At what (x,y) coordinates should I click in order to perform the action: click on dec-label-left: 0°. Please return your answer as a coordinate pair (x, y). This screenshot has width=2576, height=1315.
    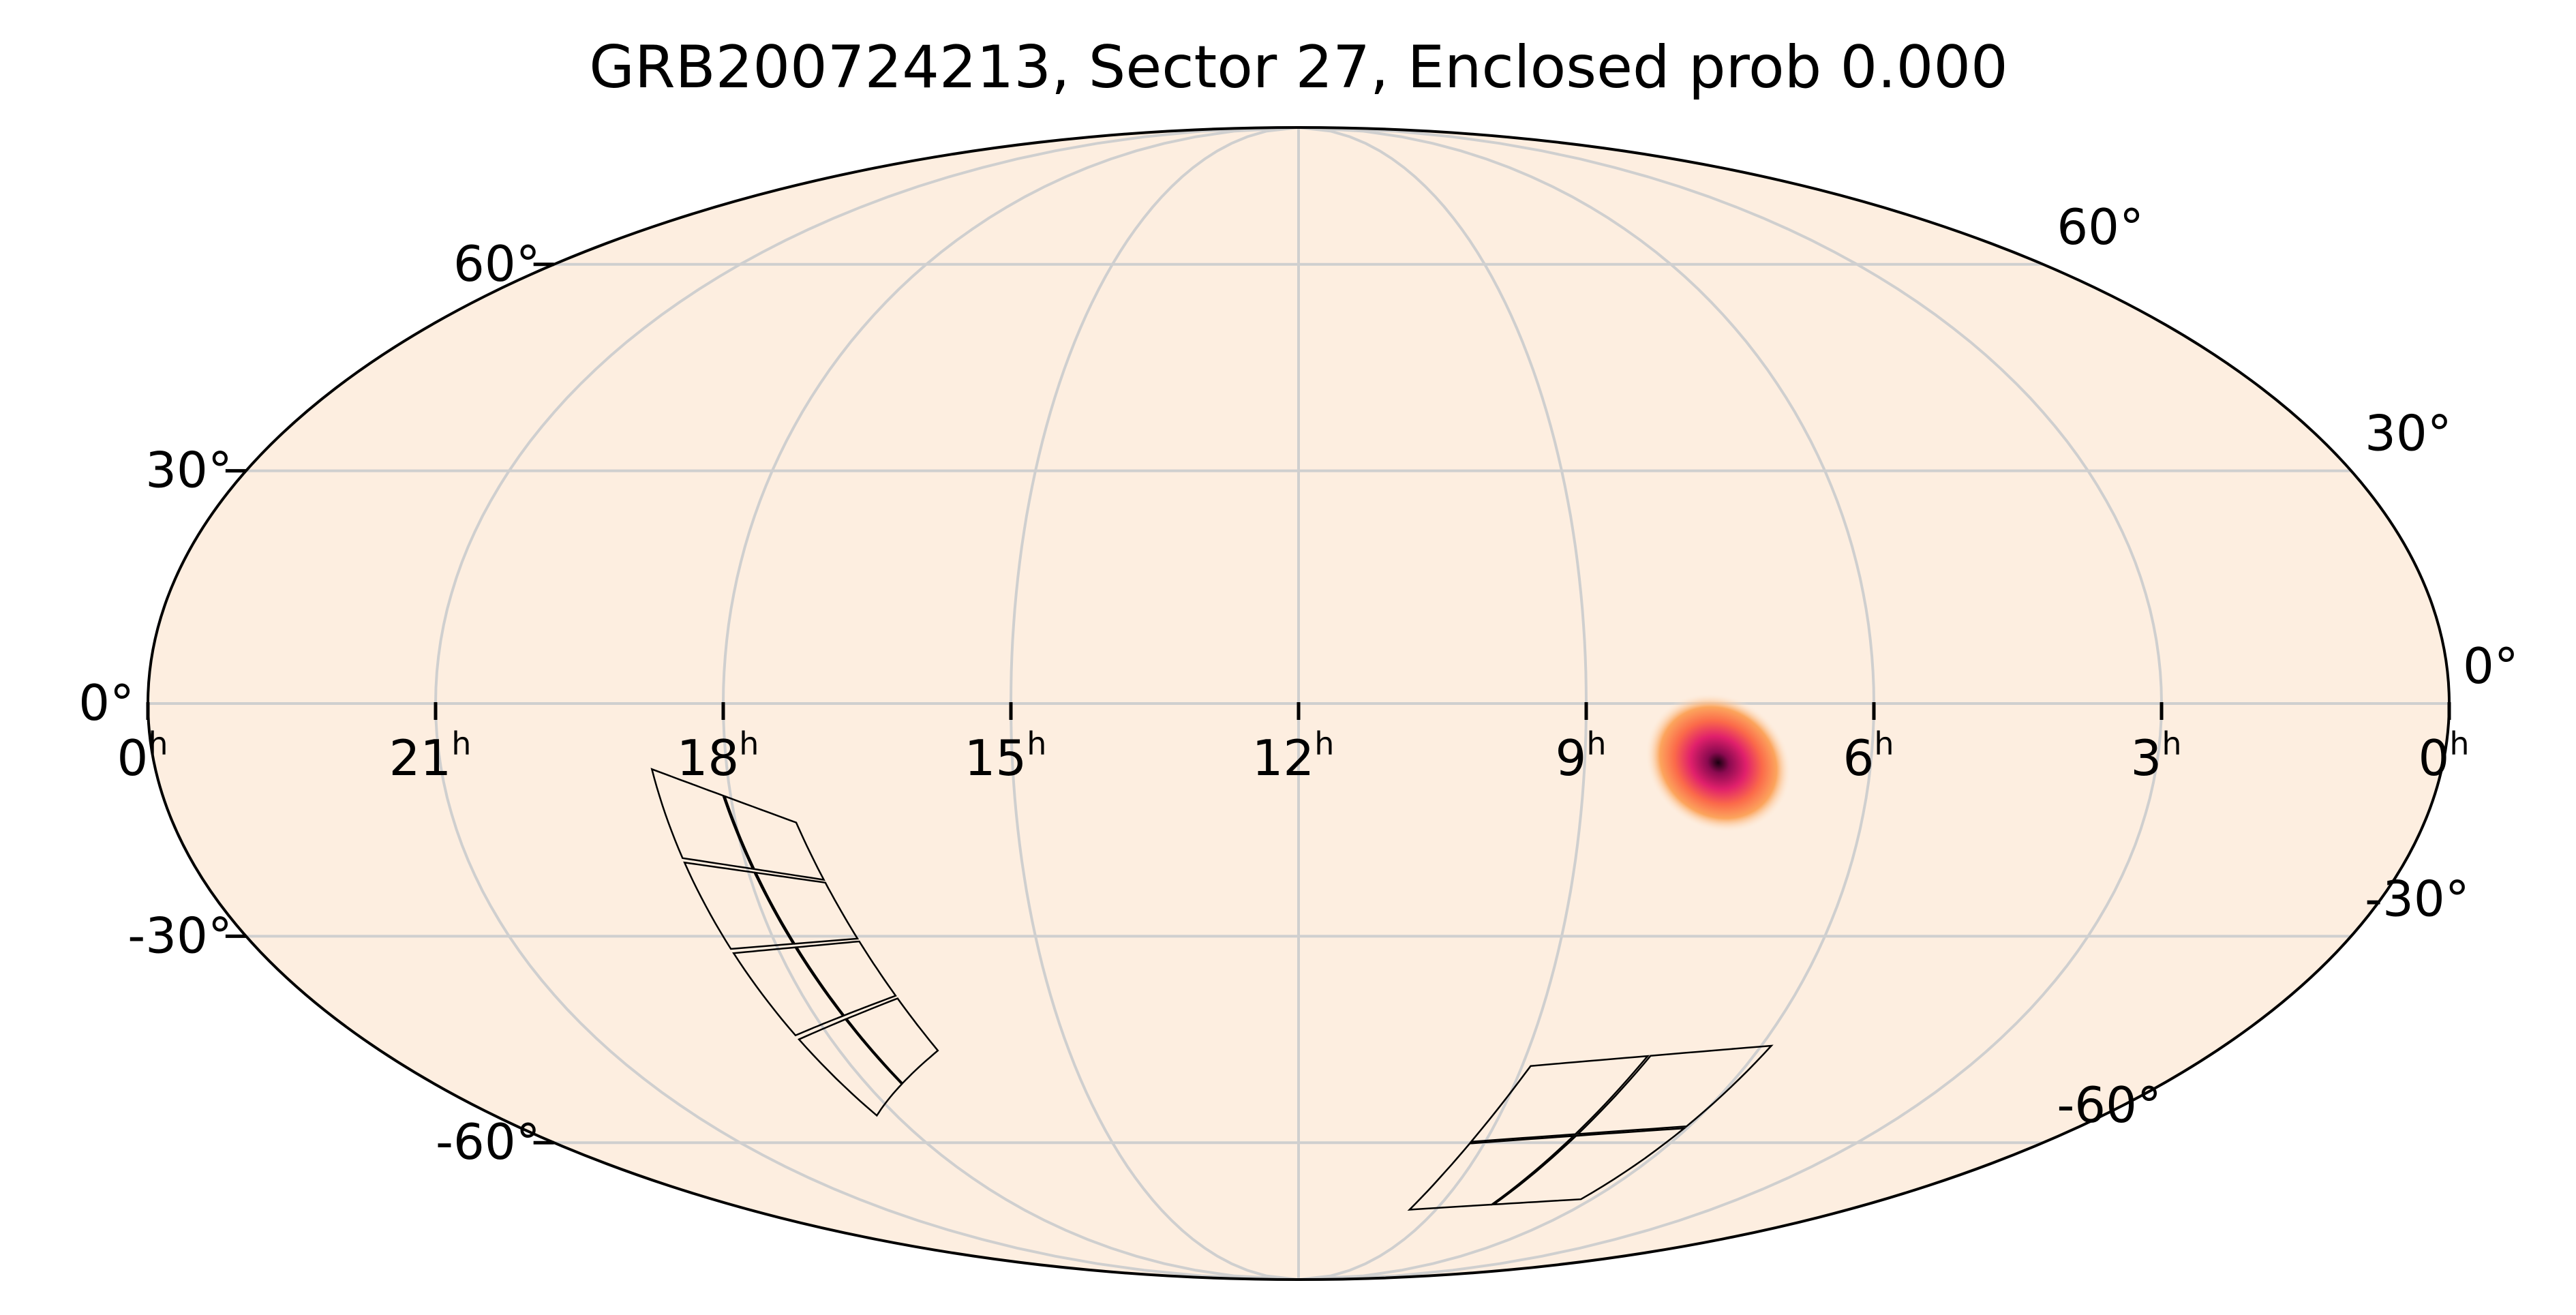
    Looking at the image, I should click on (106, 702).